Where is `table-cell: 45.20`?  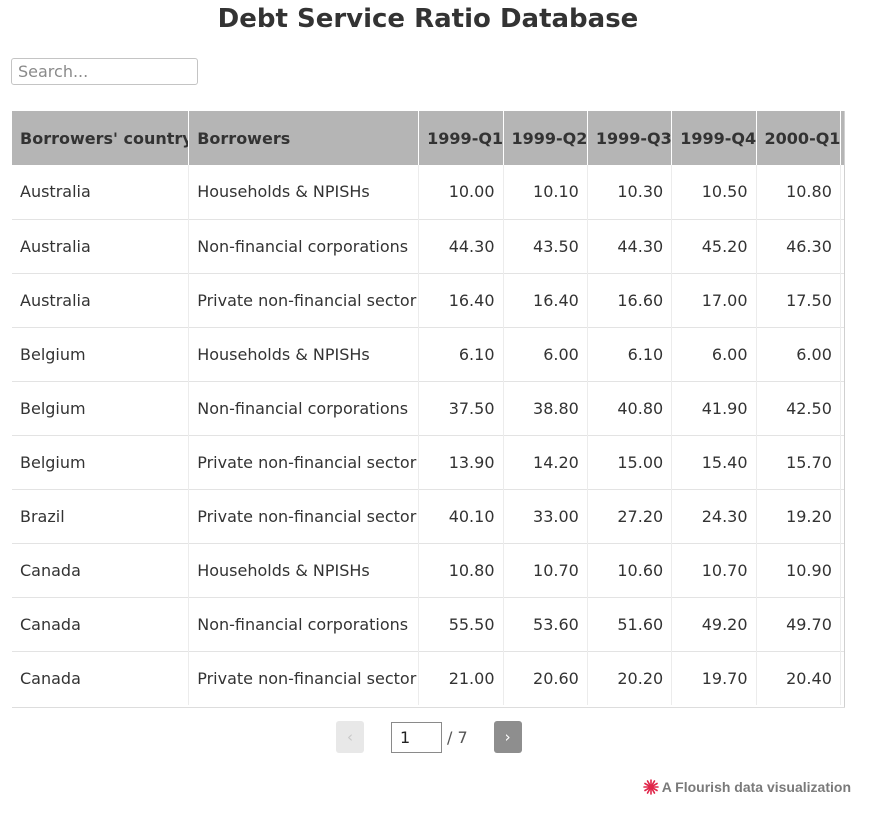
table-cell: 45.20 is located at coordinates (714, 245).